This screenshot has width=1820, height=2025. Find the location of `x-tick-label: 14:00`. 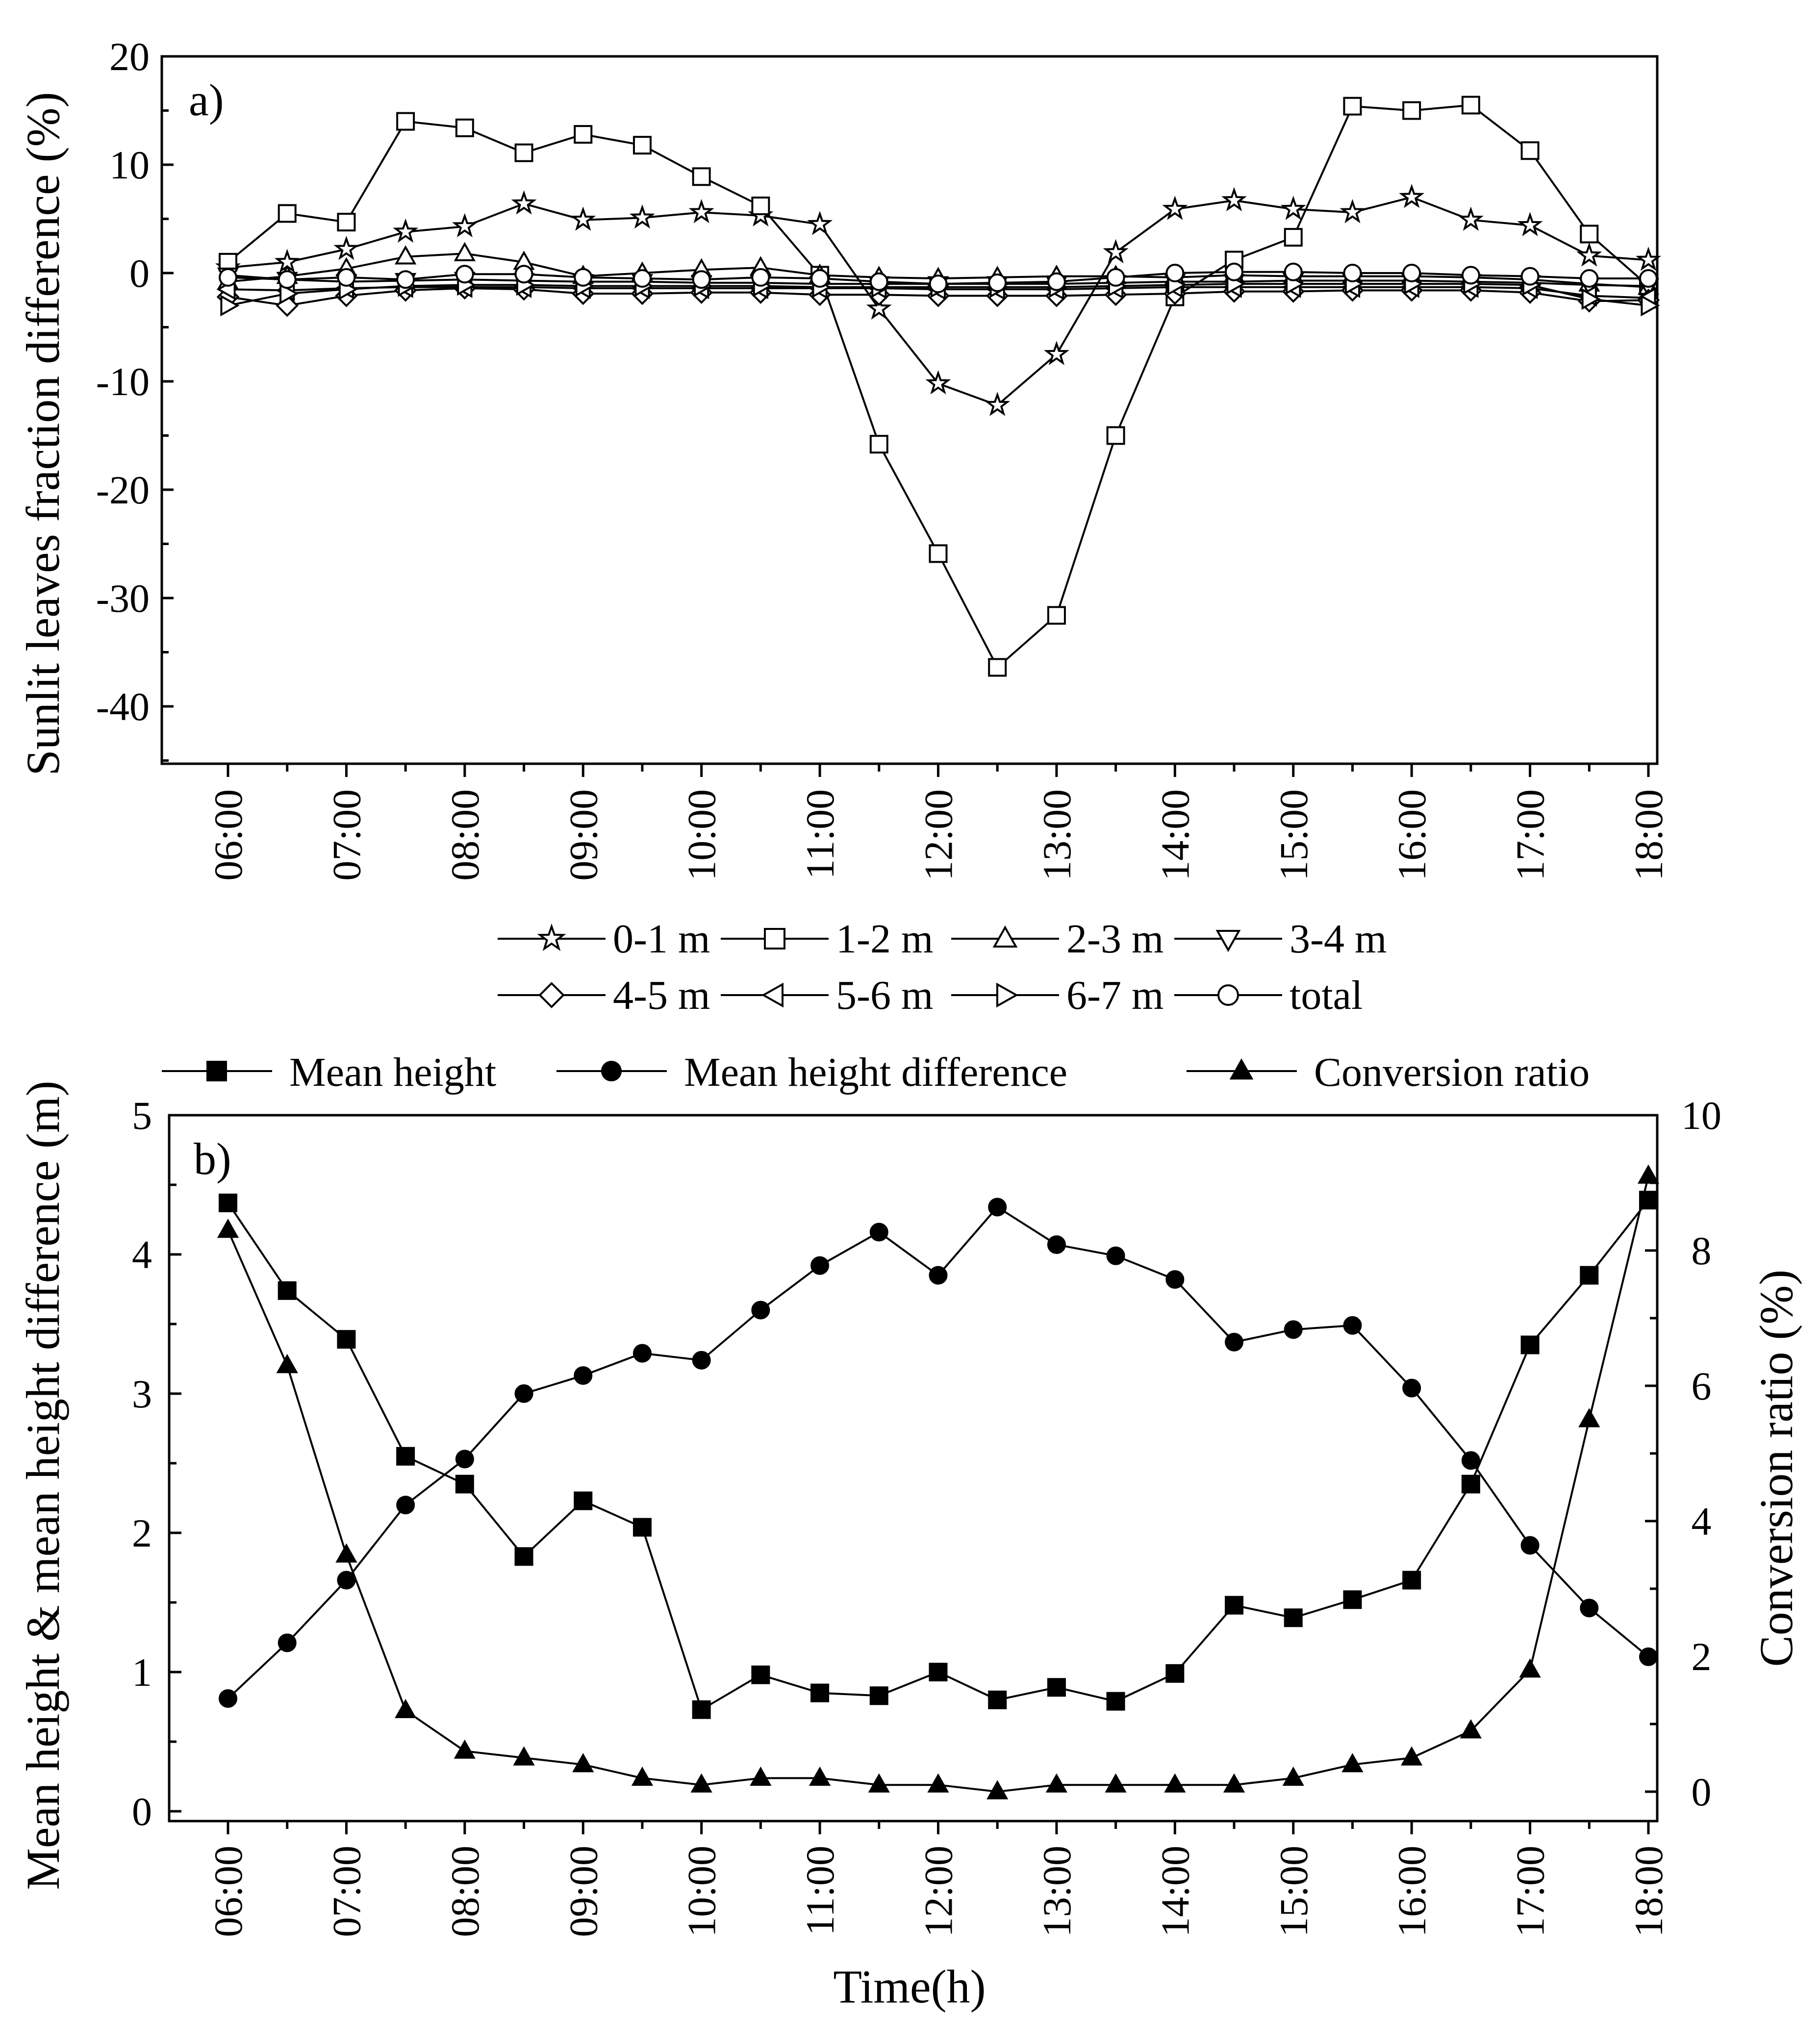

x-tick-label: 14:00 is located at coordinates (1175, 835).